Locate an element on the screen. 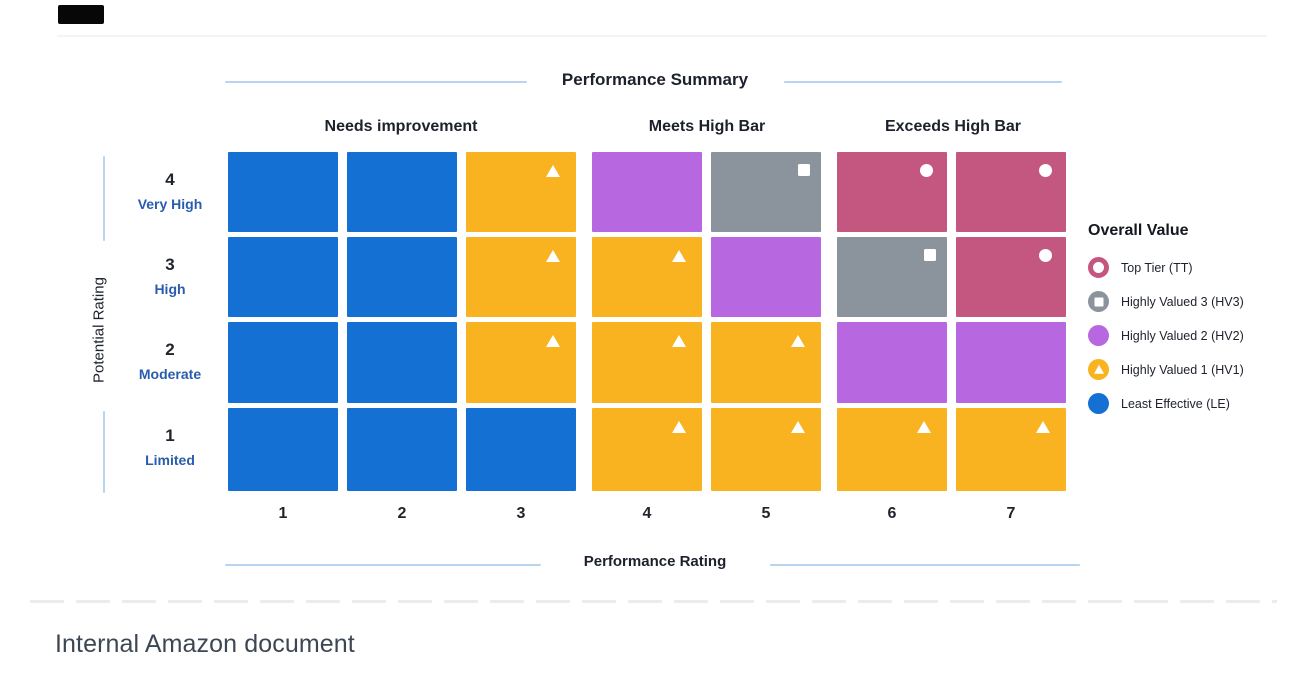 Image resolution: width=1295 pixels, height=685 pixels. legend-swatch-le-icon is located at coordinates (1098, 403).